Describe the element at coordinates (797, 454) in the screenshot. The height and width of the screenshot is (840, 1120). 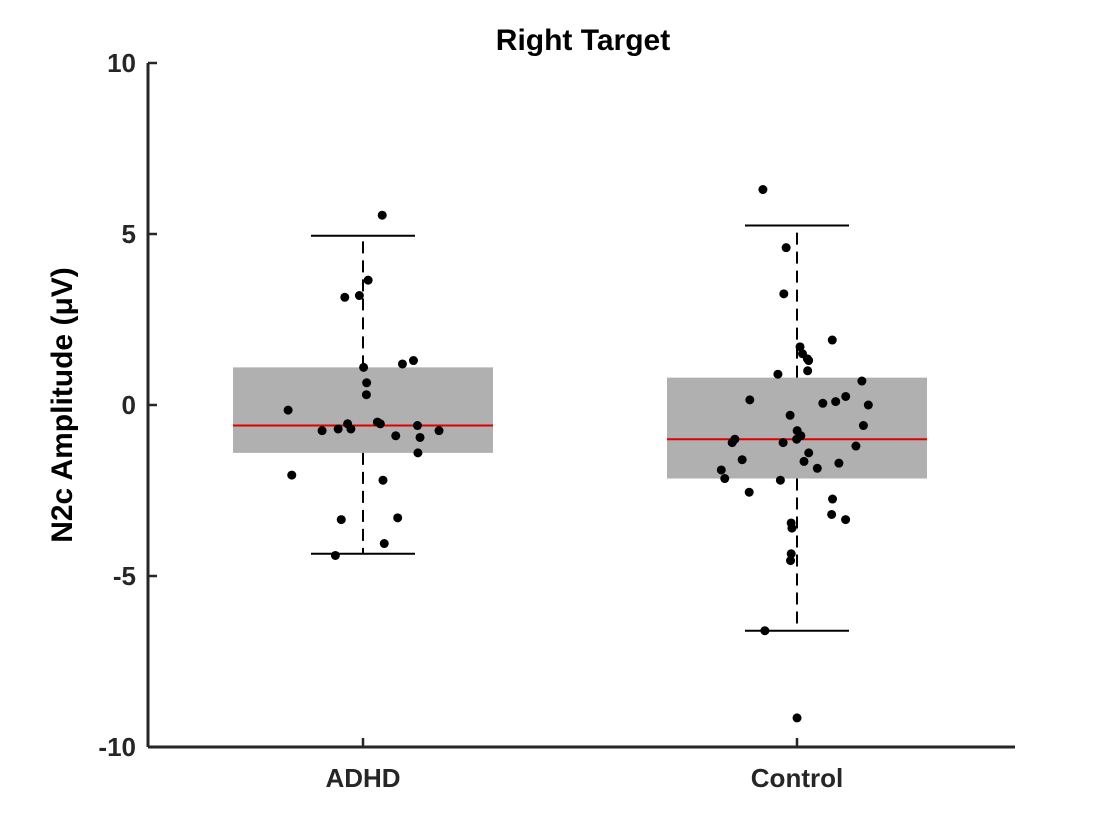
I see `box-group-control` at that location.